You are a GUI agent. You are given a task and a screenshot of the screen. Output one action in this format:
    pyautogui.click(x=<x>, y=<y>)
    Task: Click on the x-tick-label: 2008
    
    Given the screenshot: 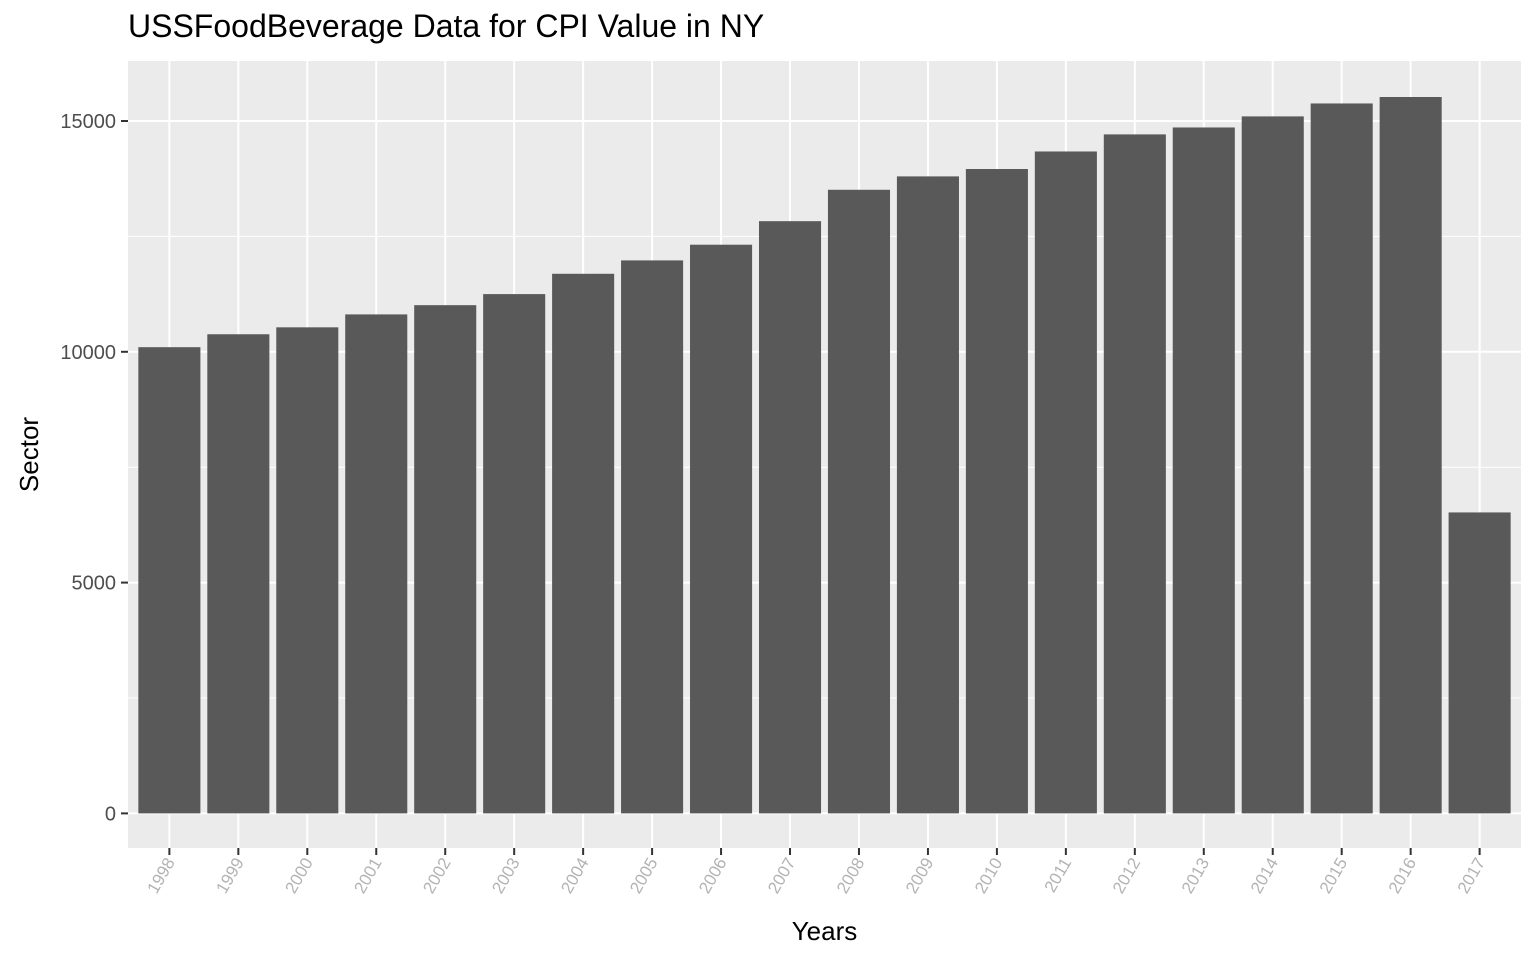 What is the action you would take?
    pyautogui.click(x=850, y=876)
    